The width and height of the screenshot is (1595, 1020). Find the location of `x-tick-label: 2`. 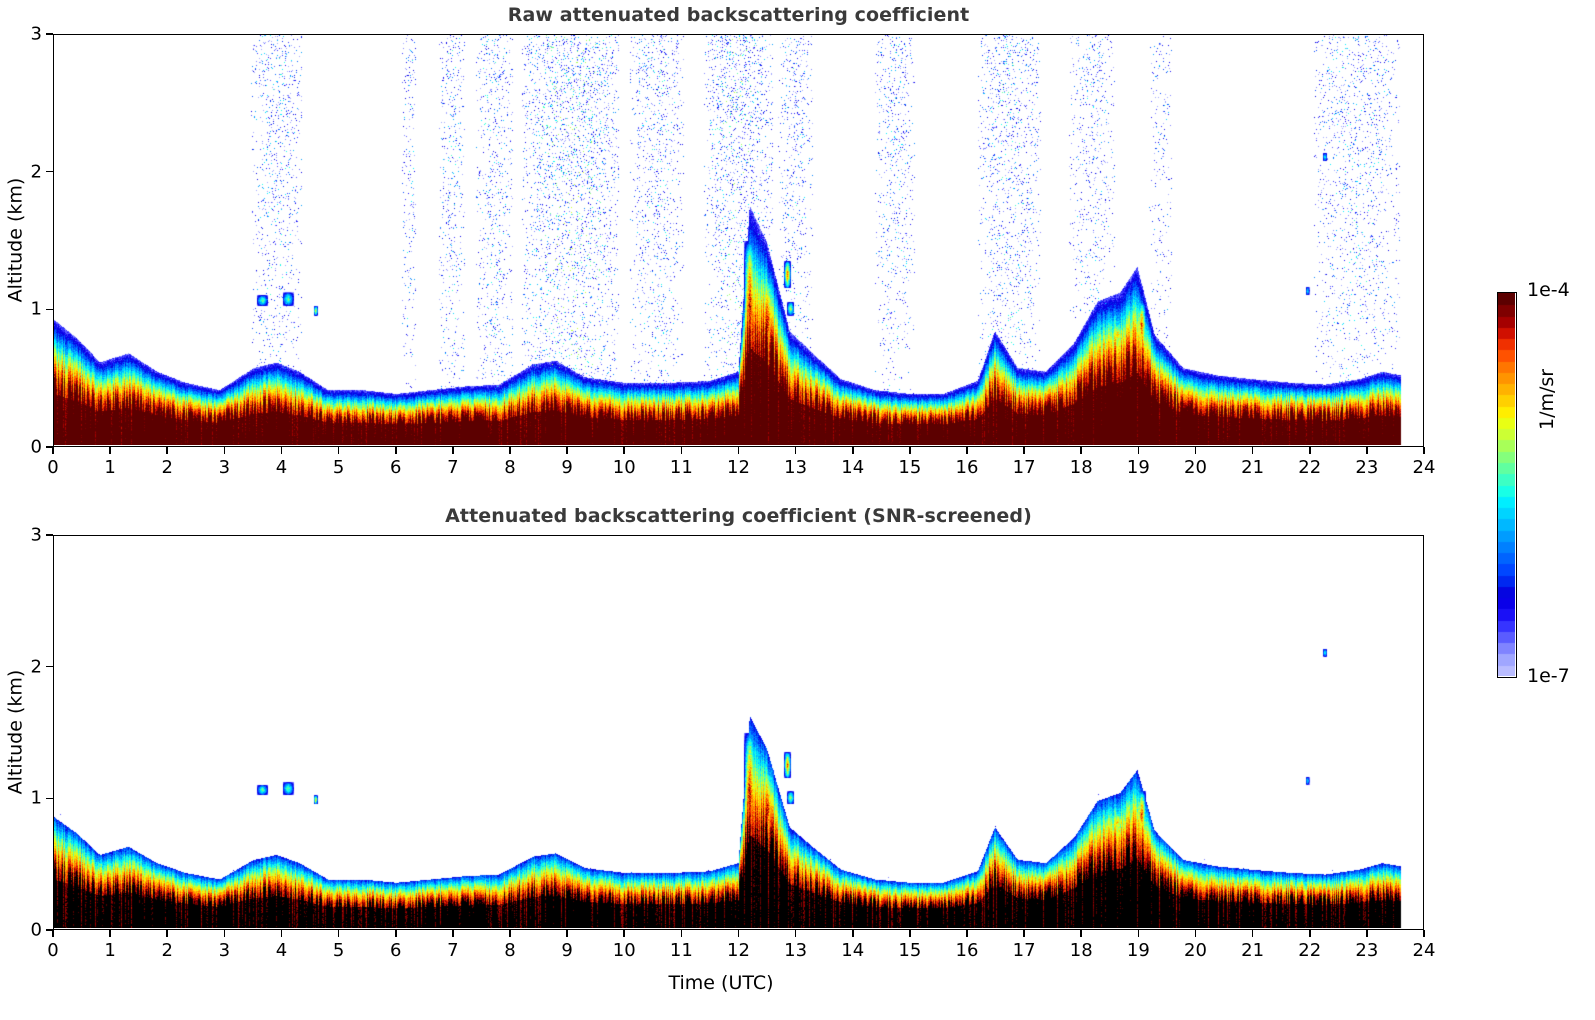

x-tick-label: 2 is located at coordinates (167, 467).